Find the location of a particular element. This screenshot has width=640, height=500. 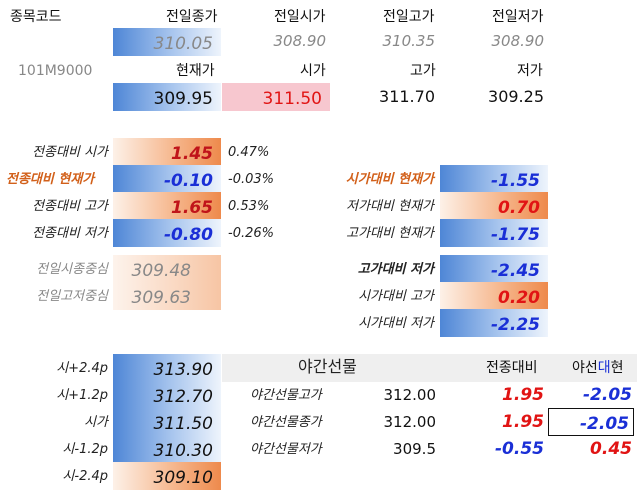

open-cell: 311.50 is located at coordinates (276, 97).